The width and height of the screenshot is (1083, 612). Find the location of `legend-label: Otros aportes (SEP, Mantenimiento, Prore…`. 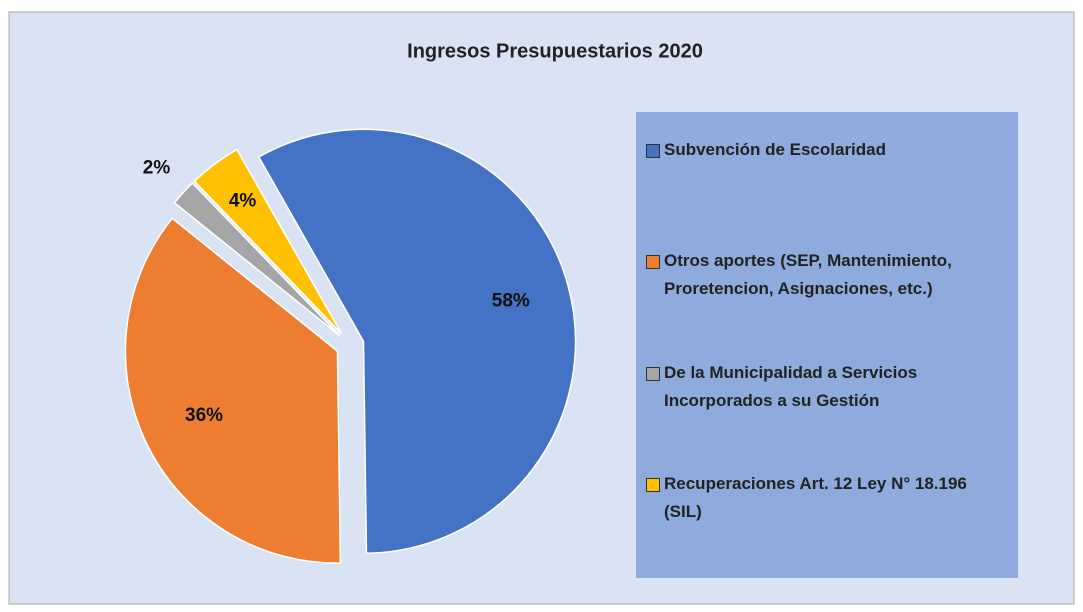

legend-label: Otros aportes (SEP, Mantenimiento, Prore… is located at coordinates (808, 275).